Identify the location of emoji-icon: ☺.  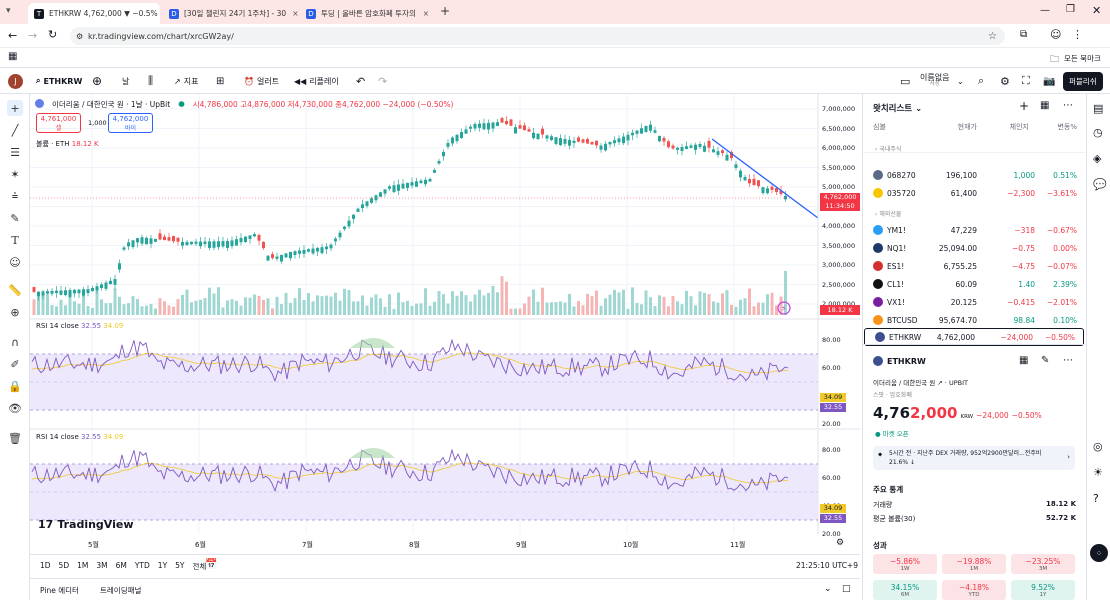
(15, 262).